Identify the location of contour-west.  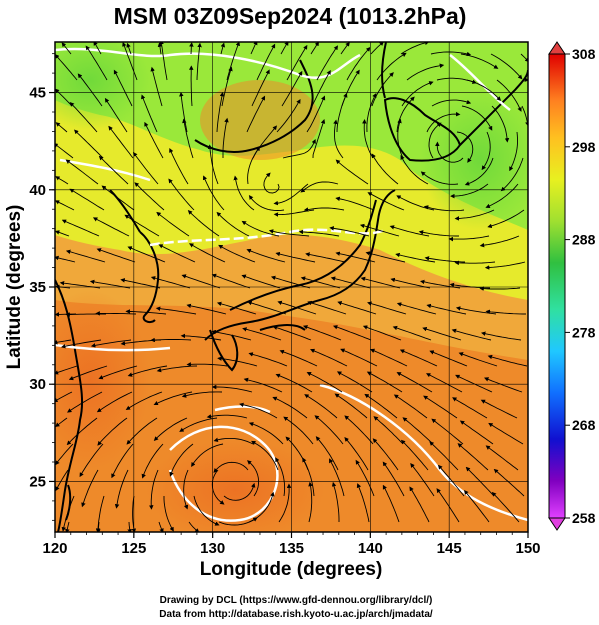
(113, 347).